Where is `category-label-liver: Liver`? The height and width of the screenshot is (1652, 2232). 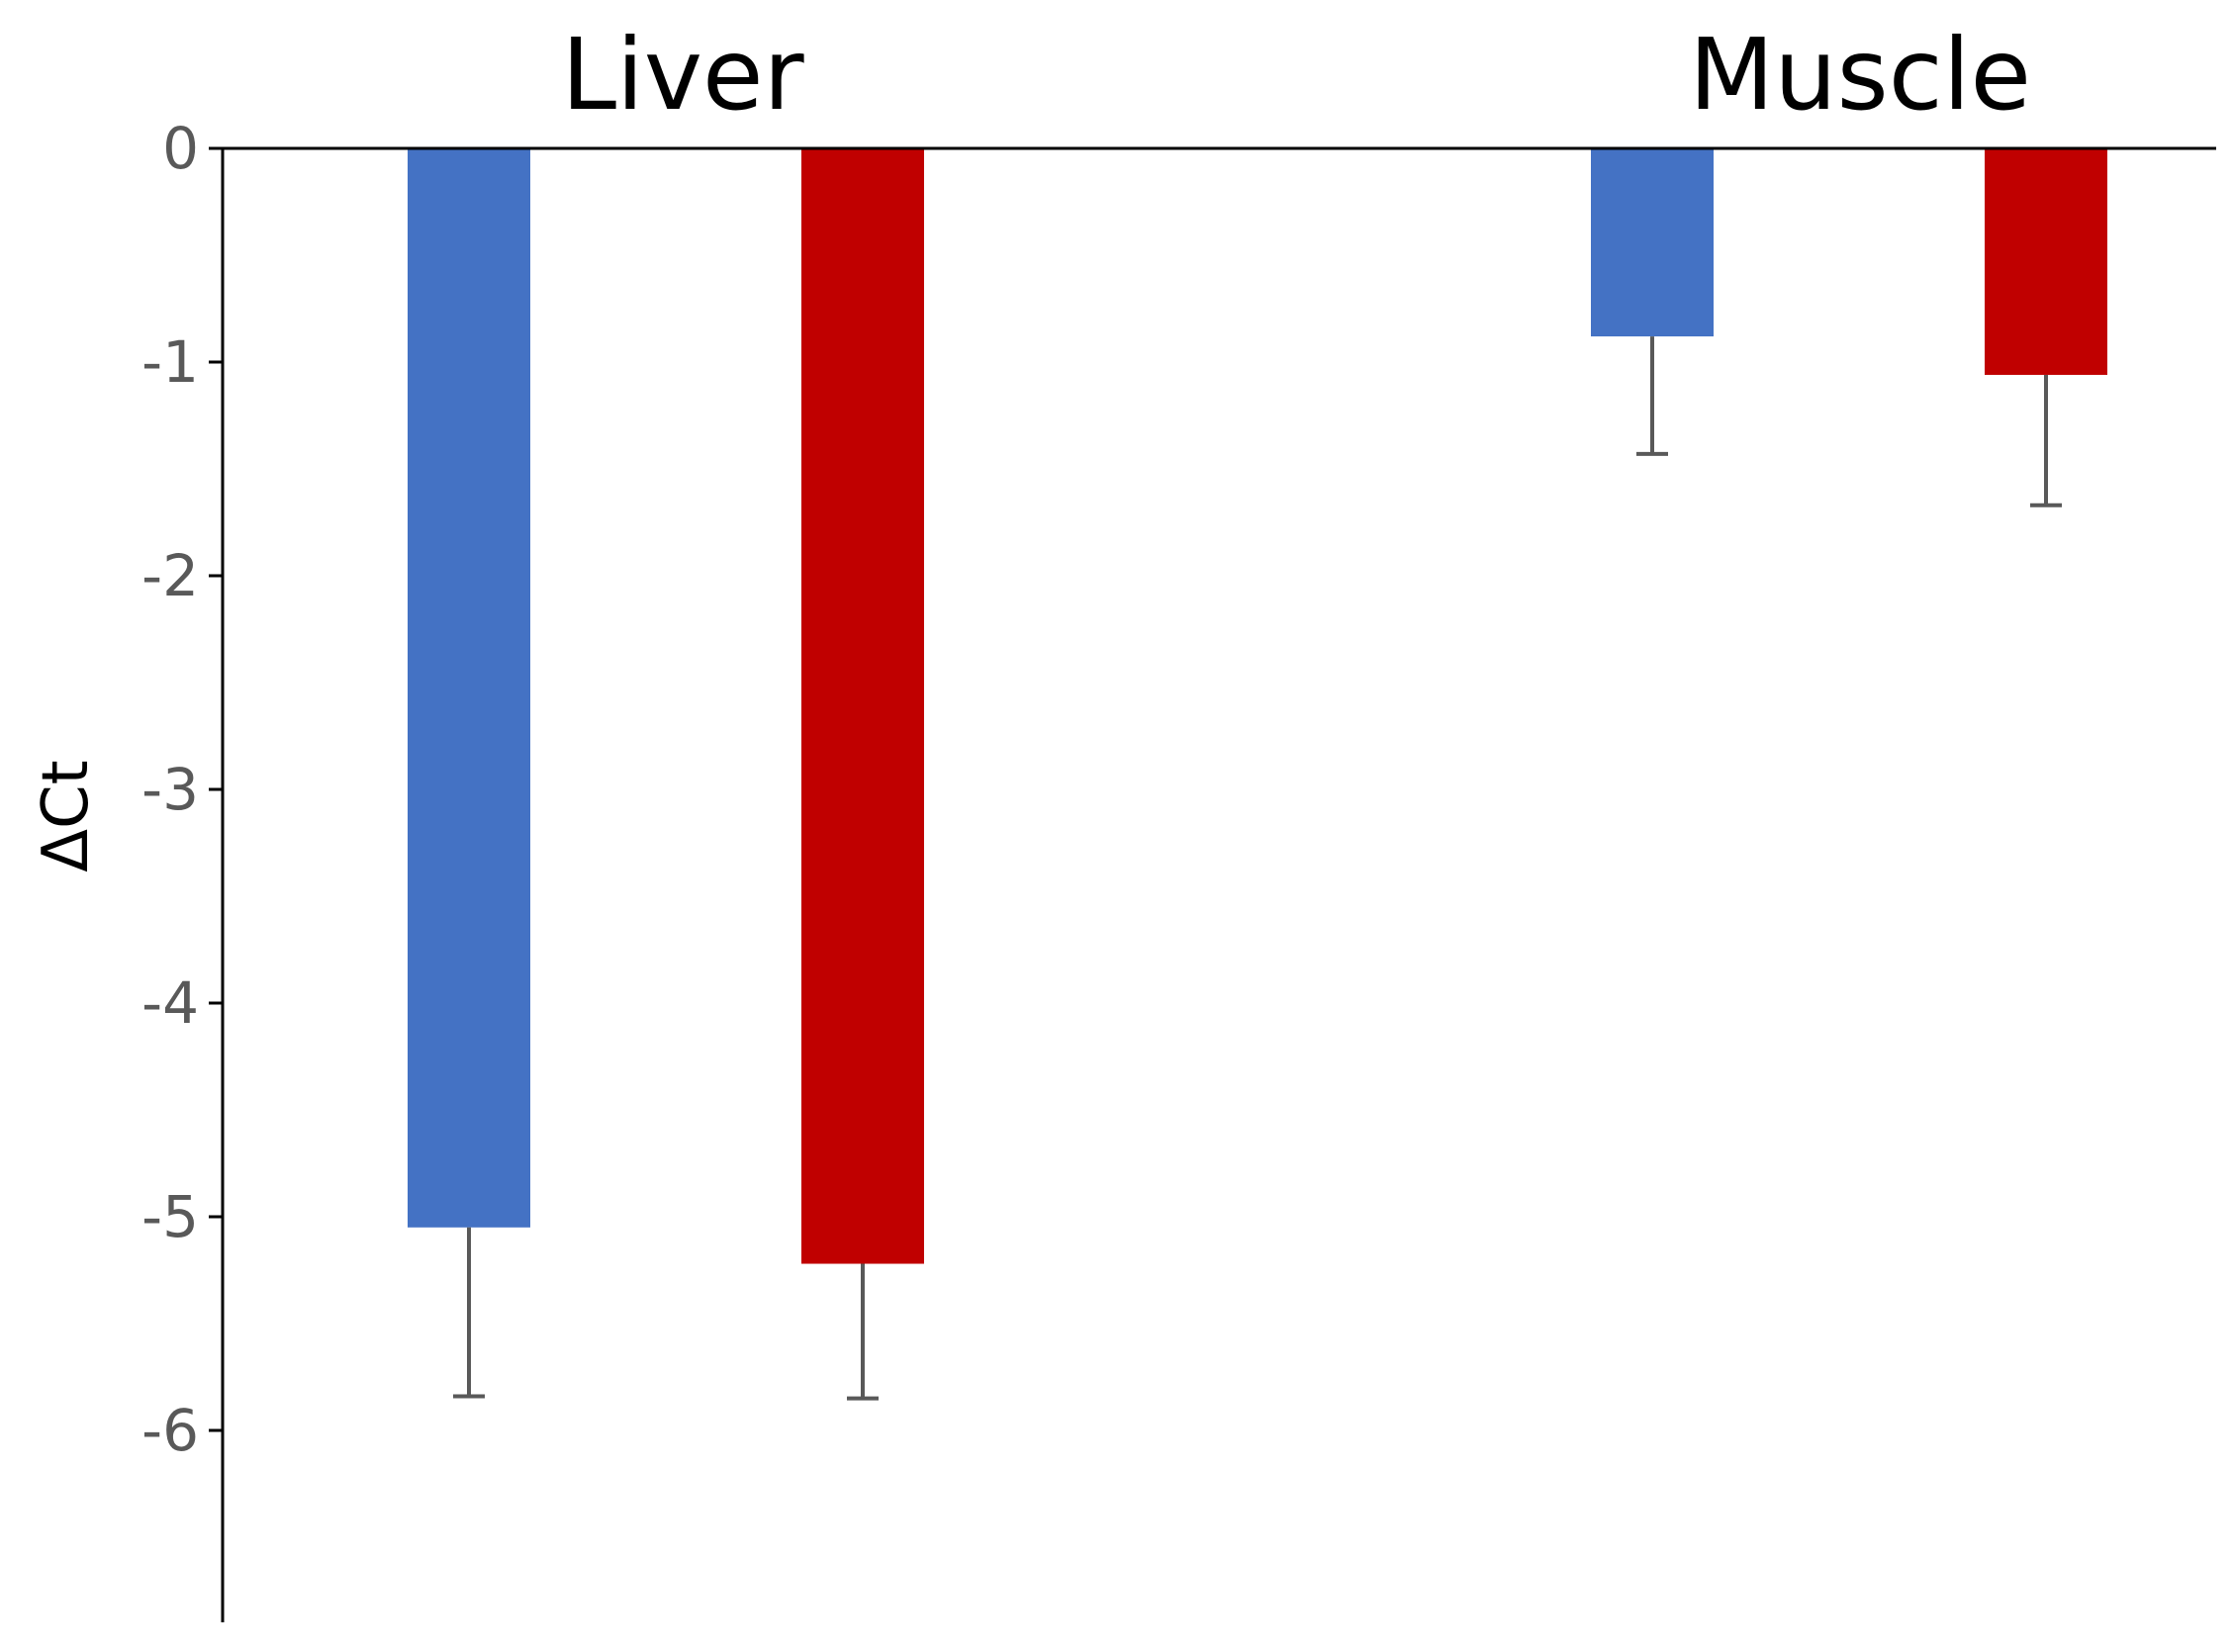 category-label-liver: Liver is located at coordinates (683, 75).